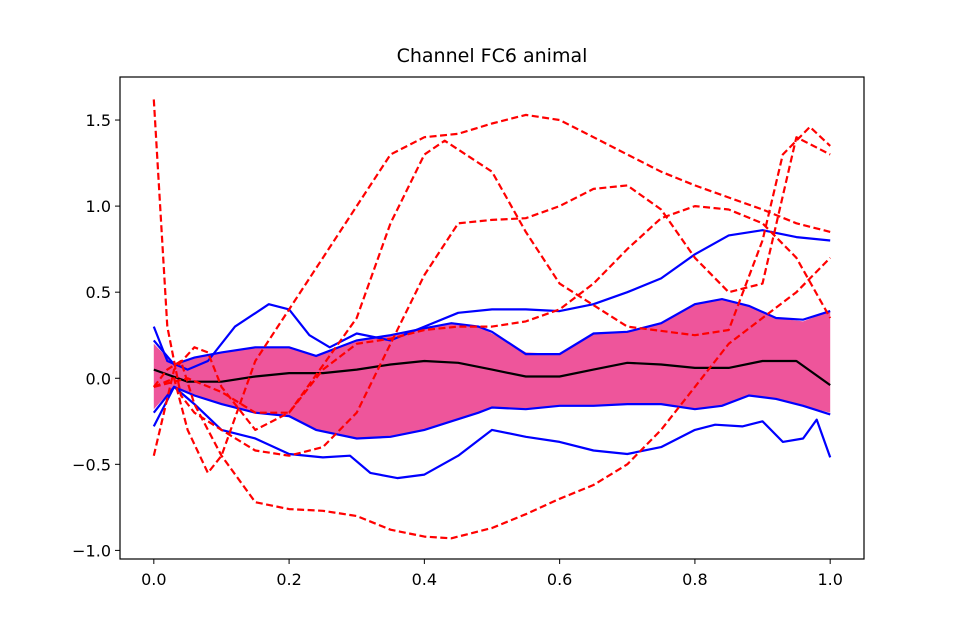  Describe the element at coordinates (98, 206) in the screenshot. I see `y-tick-label: 1.0` at that location.